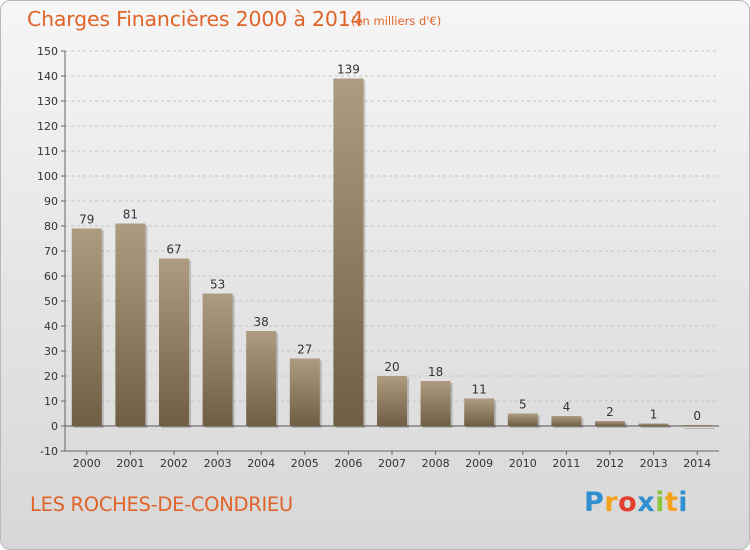  What do you see at coordinates (51, 251) in the screenshot?
I see `y-tick-label: 70` at bounding box center [51, 251].